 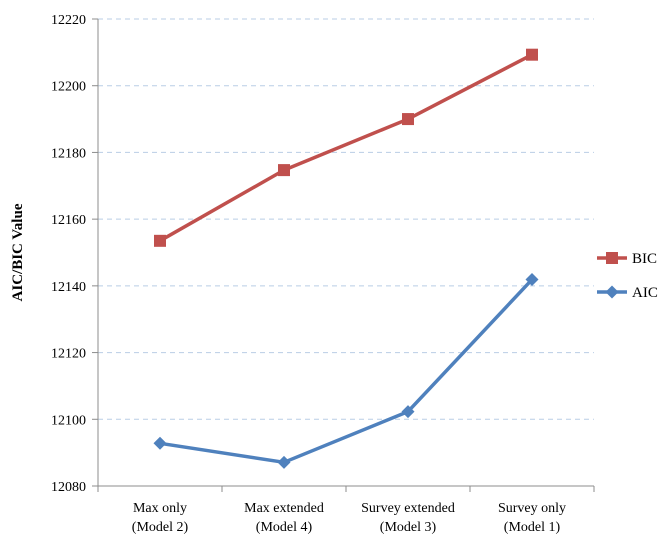 I want to click on x-tick-label: (Model 3), so click(x=408, y=527).